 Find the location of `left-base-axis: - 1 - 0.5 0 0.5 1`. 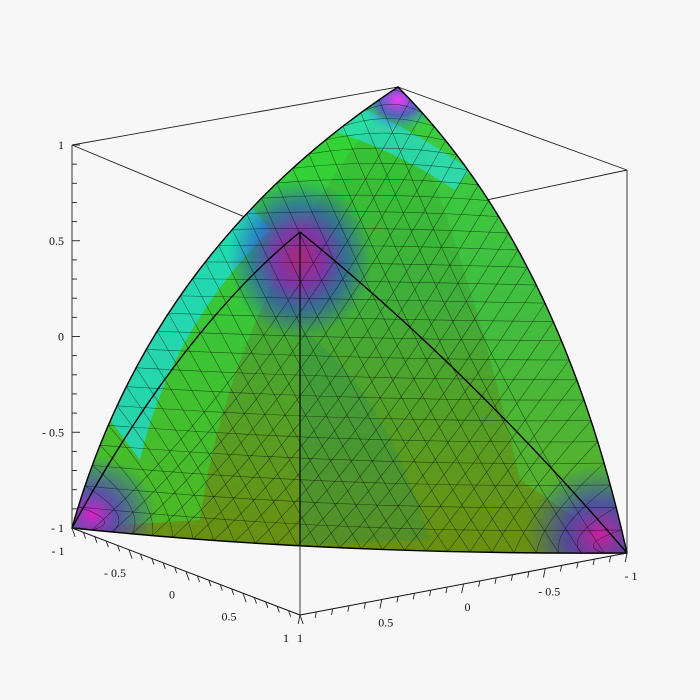

left-base-axis: - 1 - 0.5 0 0.5 1 is located at coordinates (178, 586).